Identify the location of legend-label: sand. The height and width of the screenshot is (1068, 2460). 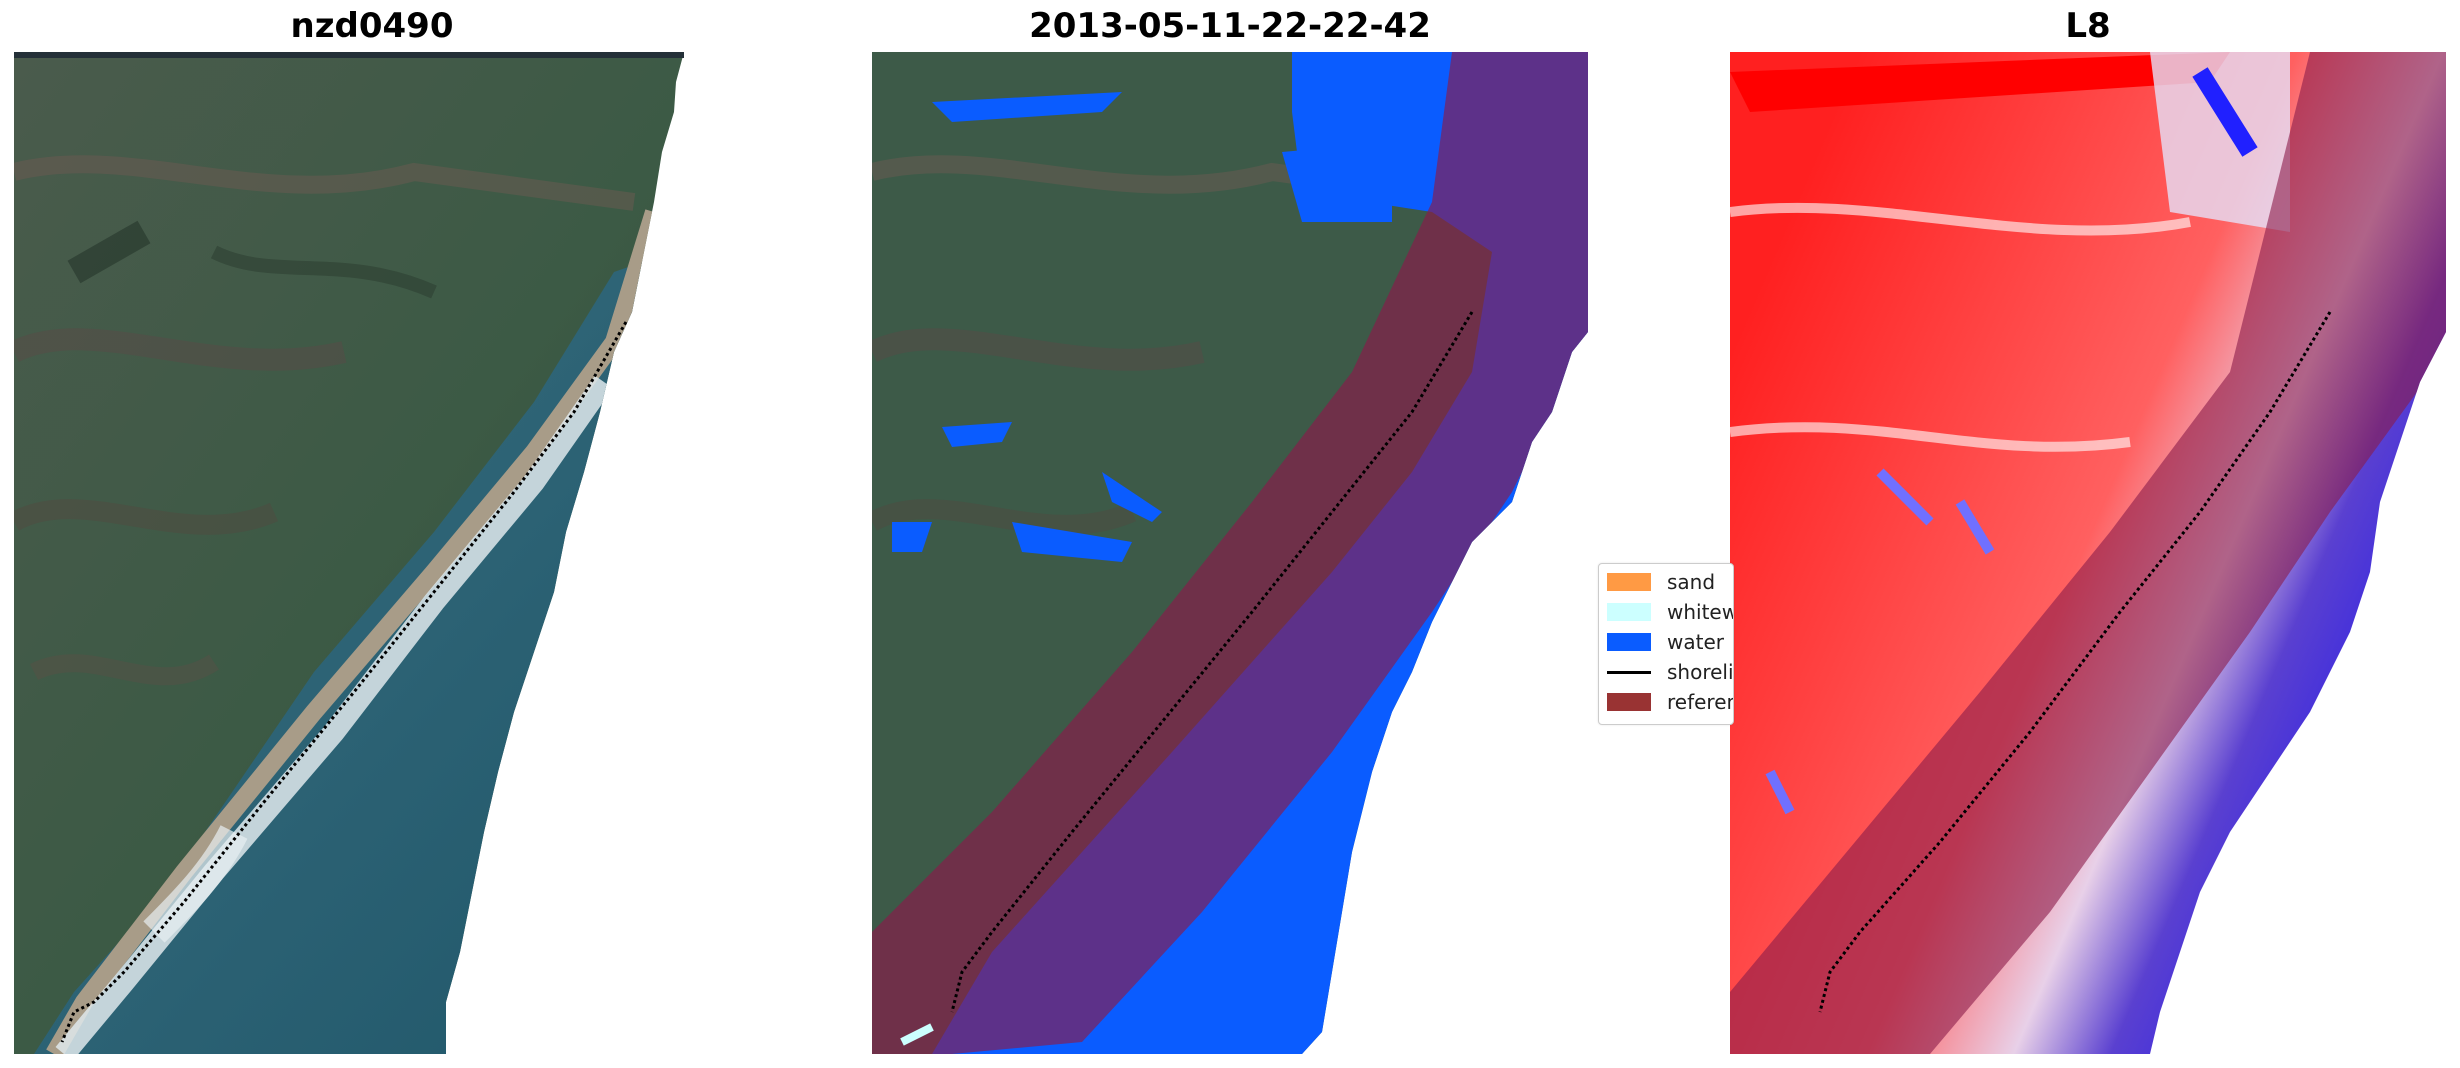
(1691, 582).